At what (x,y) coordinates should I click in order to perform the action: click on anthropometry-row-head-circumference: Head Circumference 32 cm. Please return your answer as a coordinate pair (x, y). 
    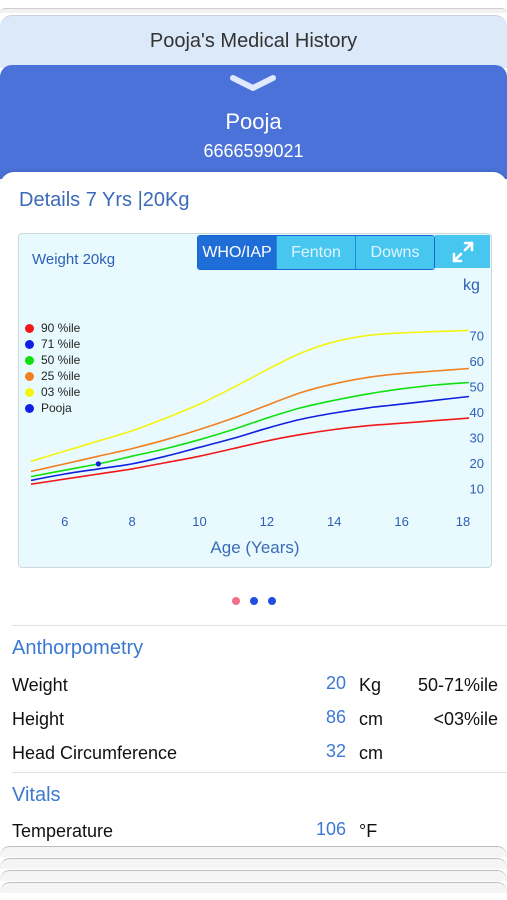
    Looking at the image, I should click on (255, 753).